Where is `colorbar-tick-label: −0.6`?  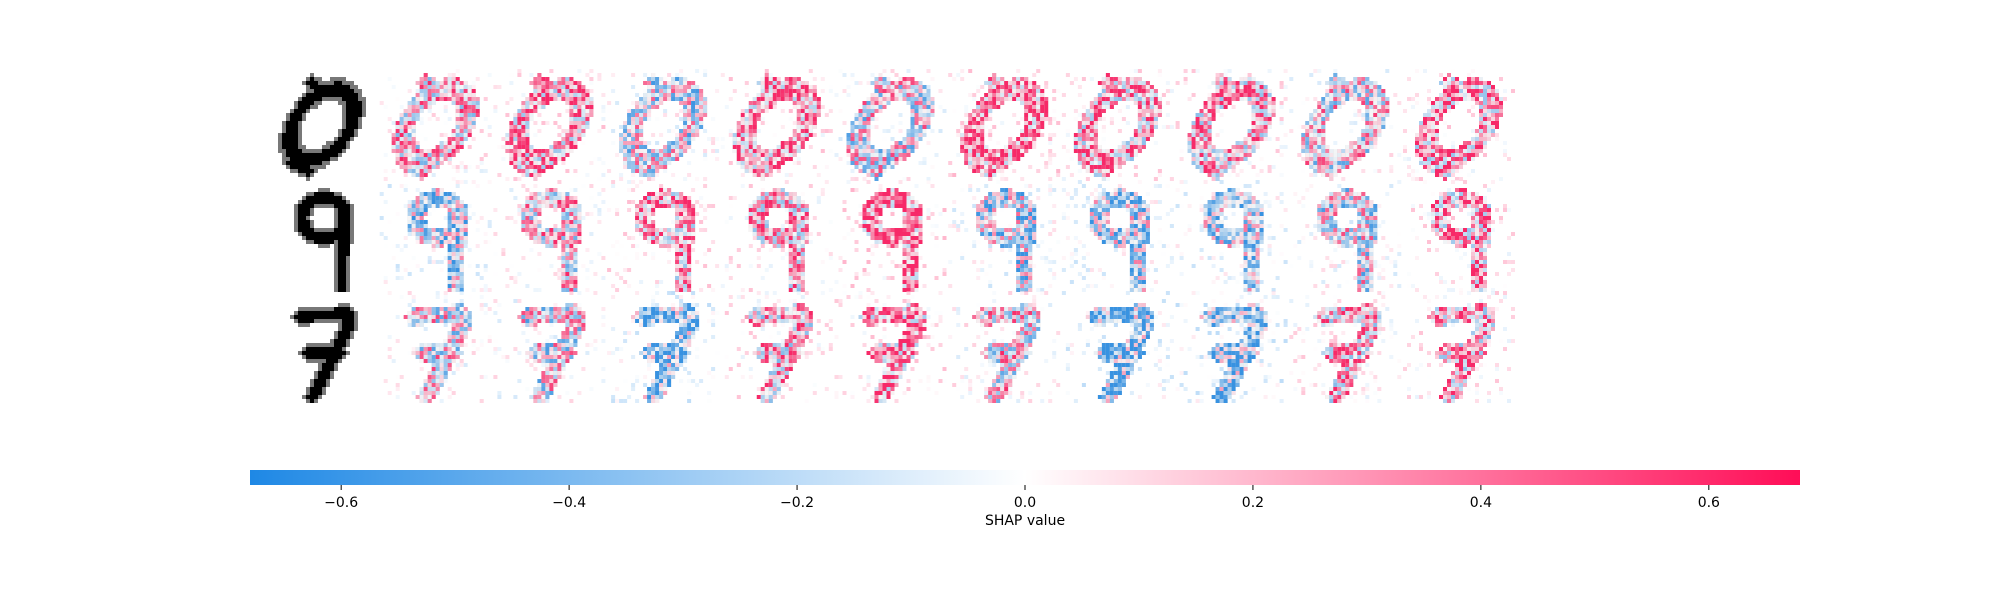 colorbar-tick-label: −0.6 is located at coordinates (341, 503).